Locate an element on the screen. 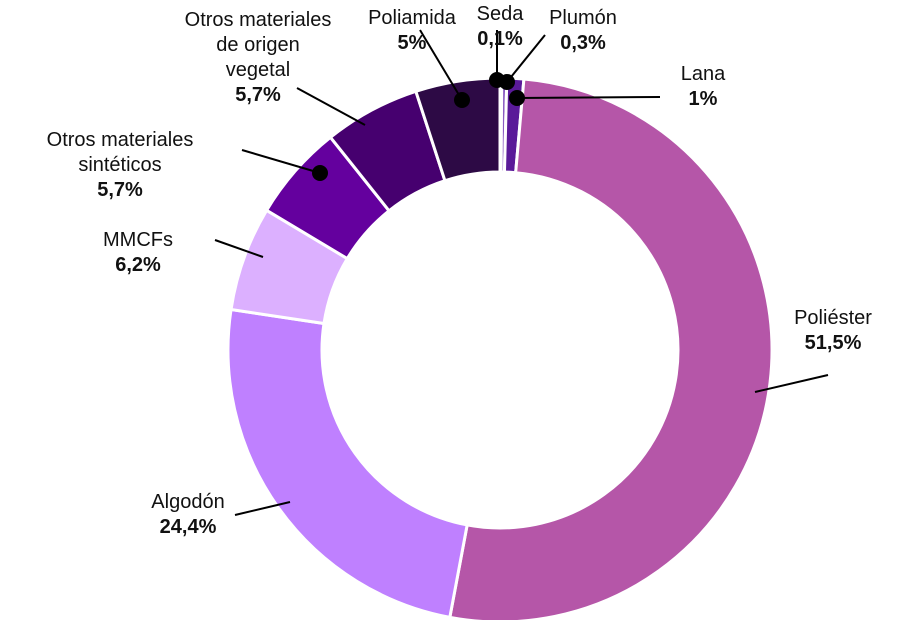  value-label: 0,3% is located at coordinates (583, 43).